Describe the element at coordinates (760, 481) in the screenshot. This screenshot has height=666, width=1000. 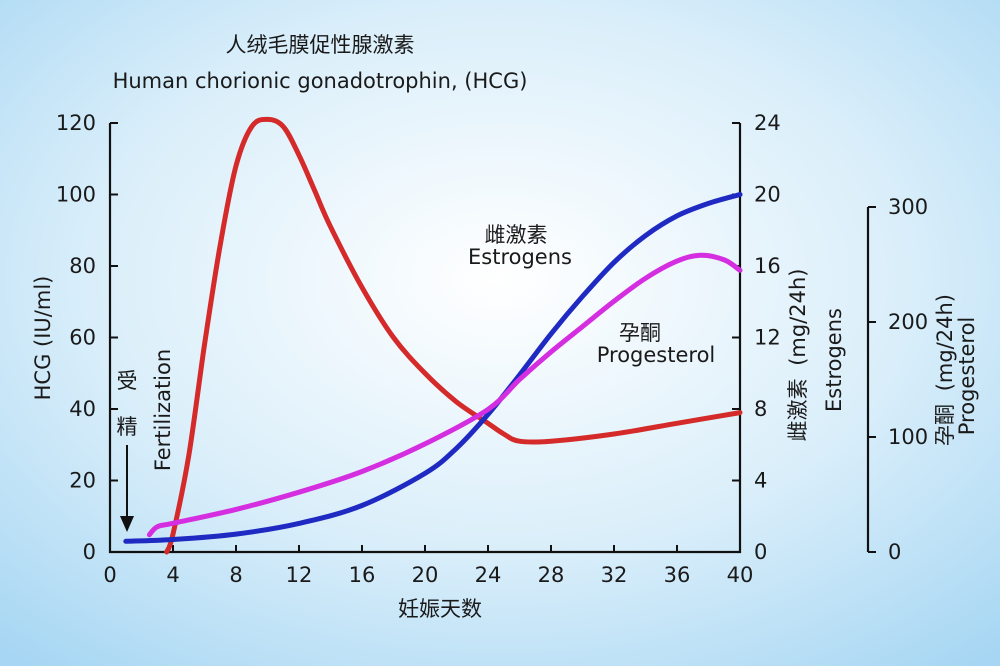
I see `estrogen-tick-label: 4` at that location.